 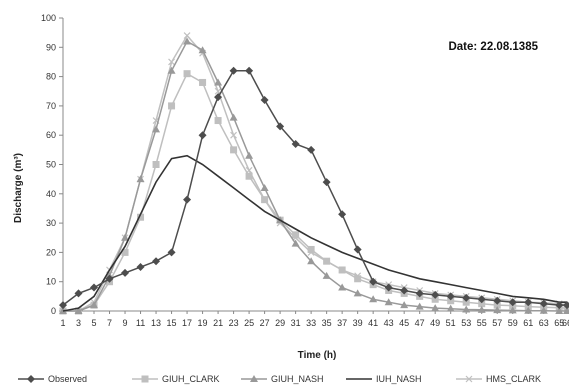 What do you see at coordinates (51, 252) in the screenshot?
I see `y-tick-label: 20` at bounding box center [51, 252].